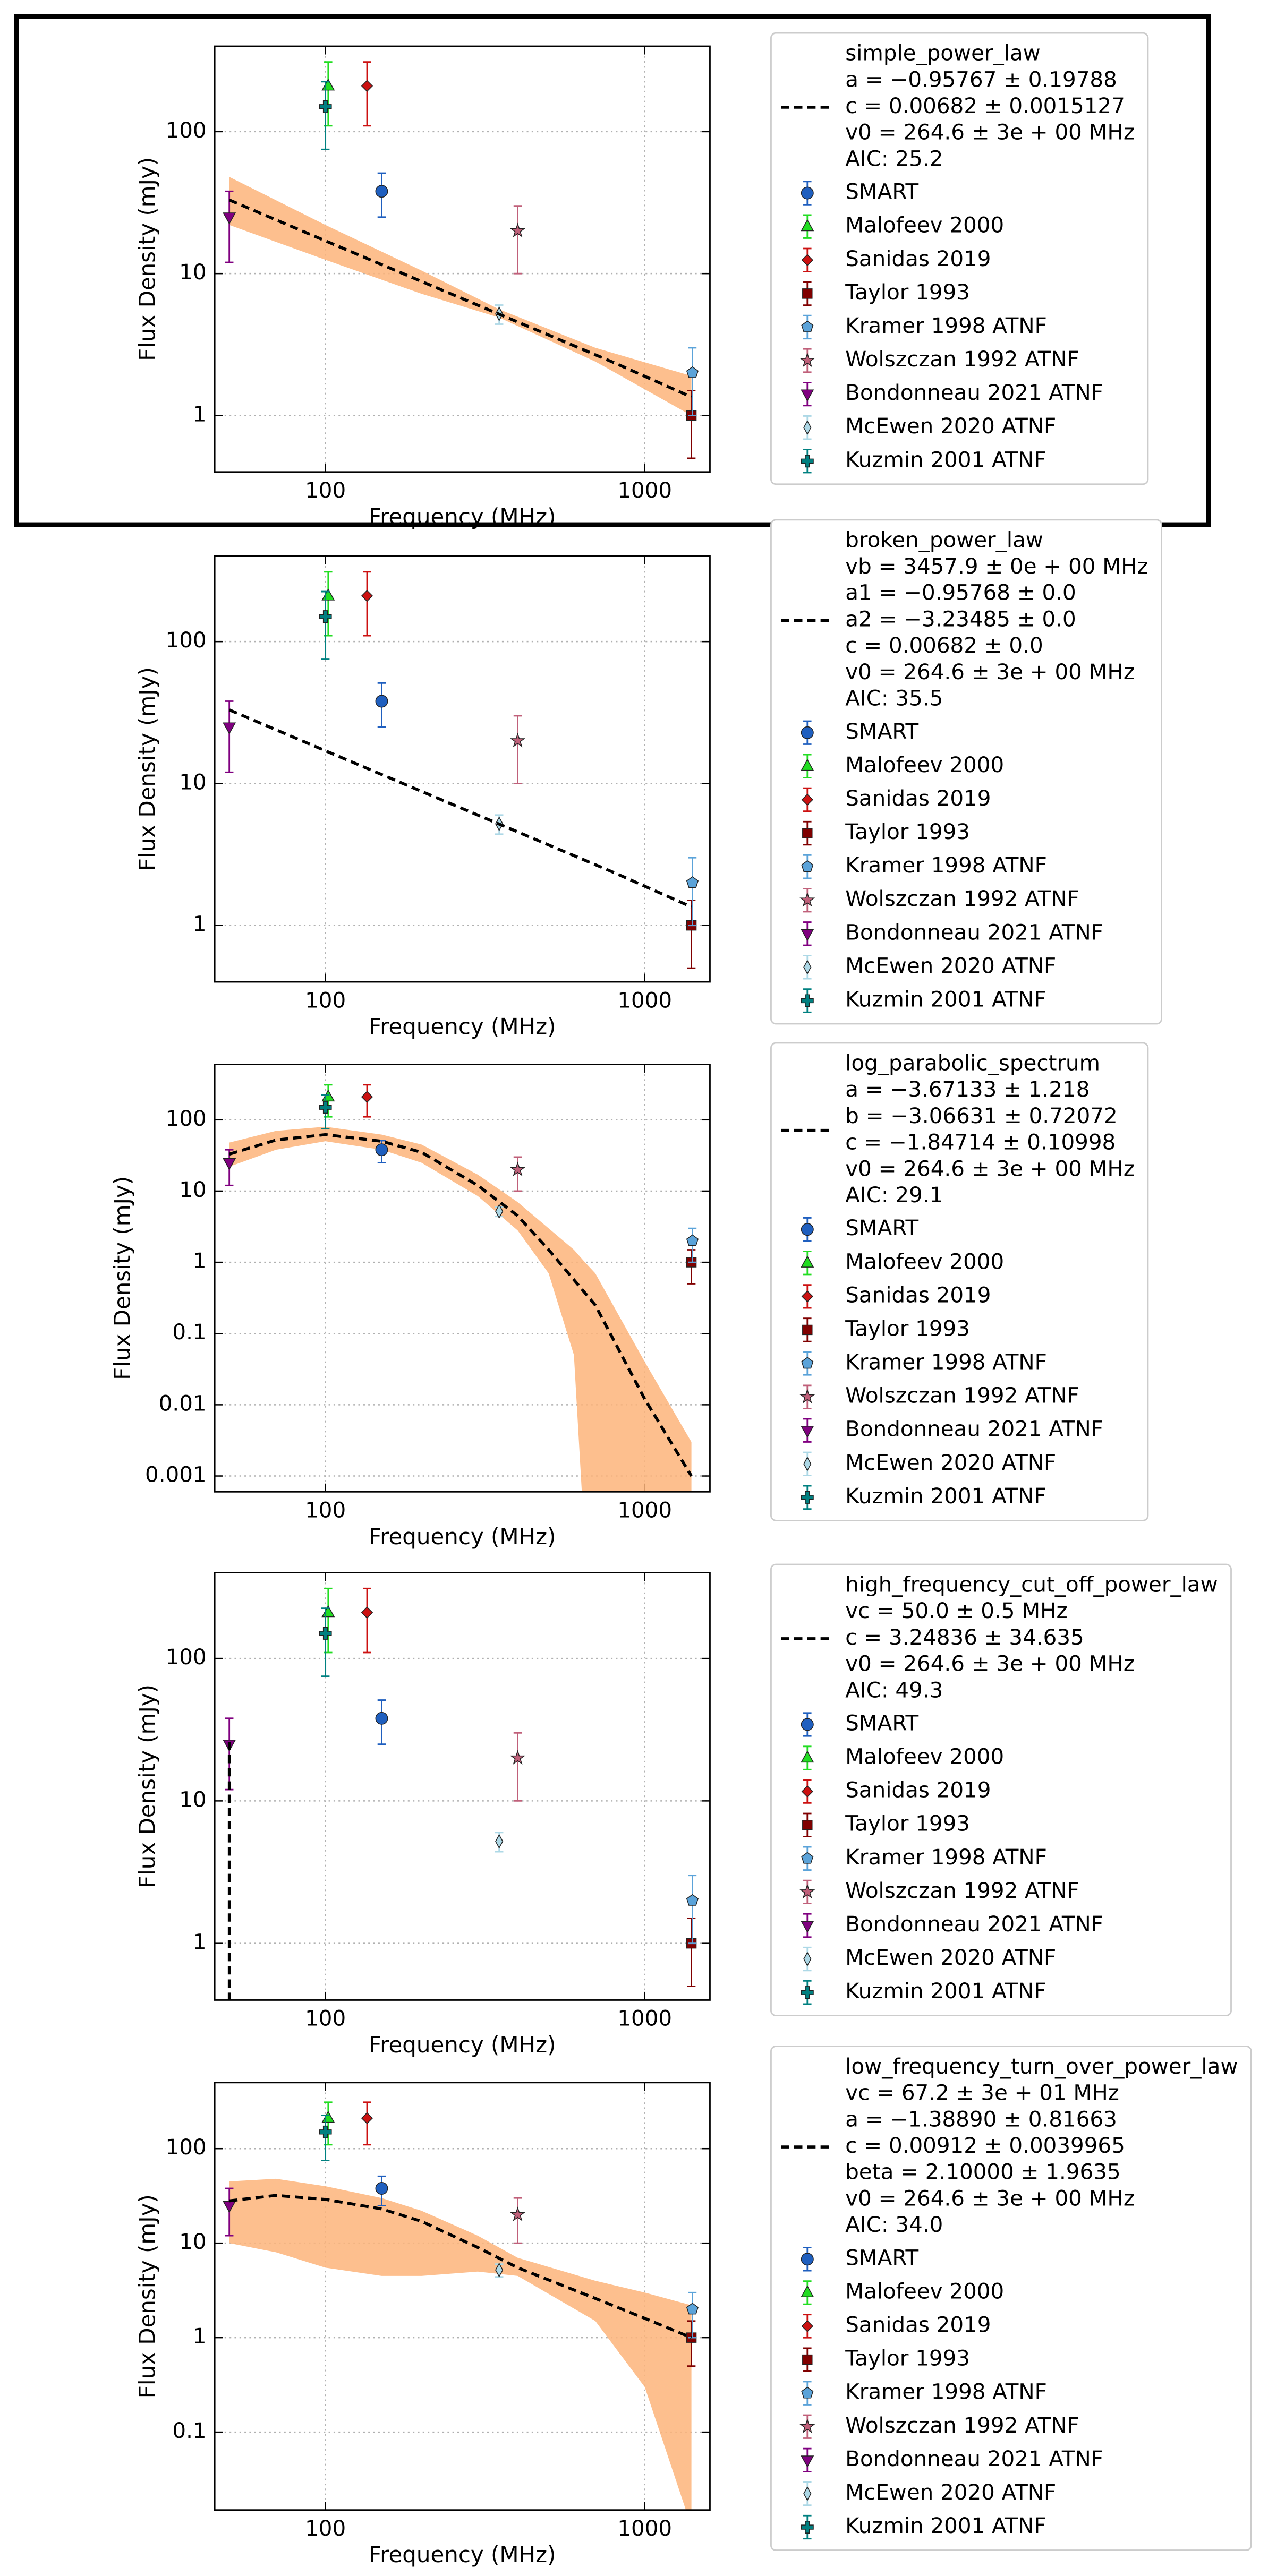 The image size is (1268, 2576). What do you see at coordinates (645, 2018) in the screenshot?
I see `x-tick-label: 1000` at bounding box center [645, 2018].